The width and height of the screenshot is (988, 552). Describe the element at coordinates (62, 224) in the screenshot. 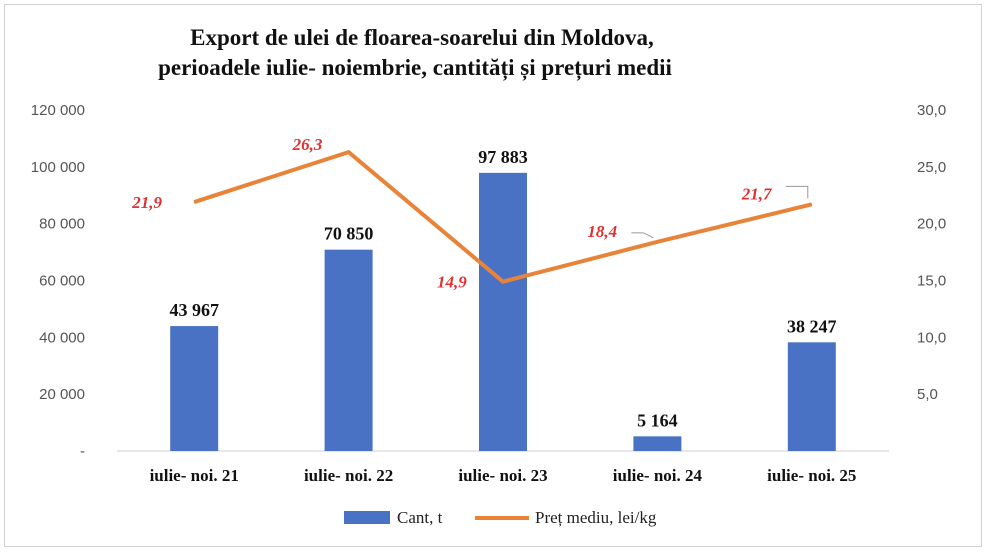

I see `left-tick-label: 80 000` at that location.